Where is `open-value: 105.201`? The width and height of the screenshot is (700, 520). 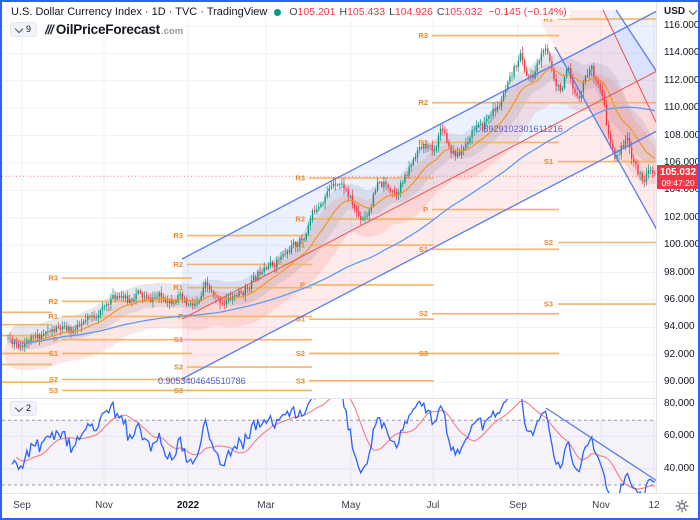 open-value: 105.201 is located at coordinates (316, 12).